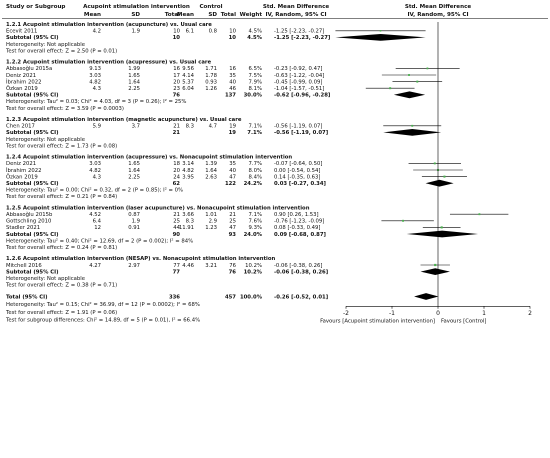 This screenshot has height=458, width=550. Describe the element at coordinates (134, 82) in the screenshot. I see `study-sd1: 1.64` at that location.